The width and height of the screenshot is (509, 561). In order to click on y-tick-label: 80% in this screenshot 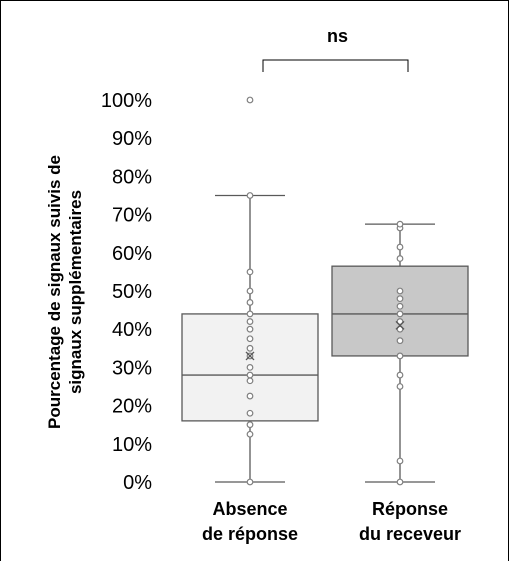, I will do `click(132, 177)`.